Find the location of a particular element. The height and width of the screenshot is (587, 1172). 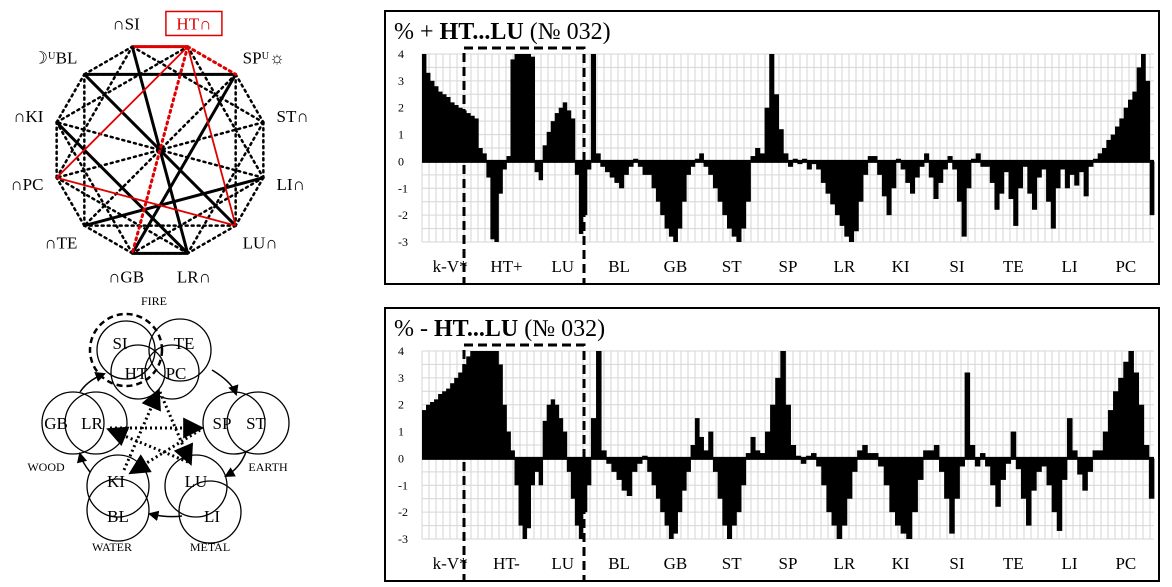

meridian-star-diagram: ∩SI HT∩ SPᵁ☼ ST∩ LI∩ LU∩ LR∩ ∩GB ∩TE ∩PC ∩KI ☽ᵁBL is located at coordinates (159, 148).